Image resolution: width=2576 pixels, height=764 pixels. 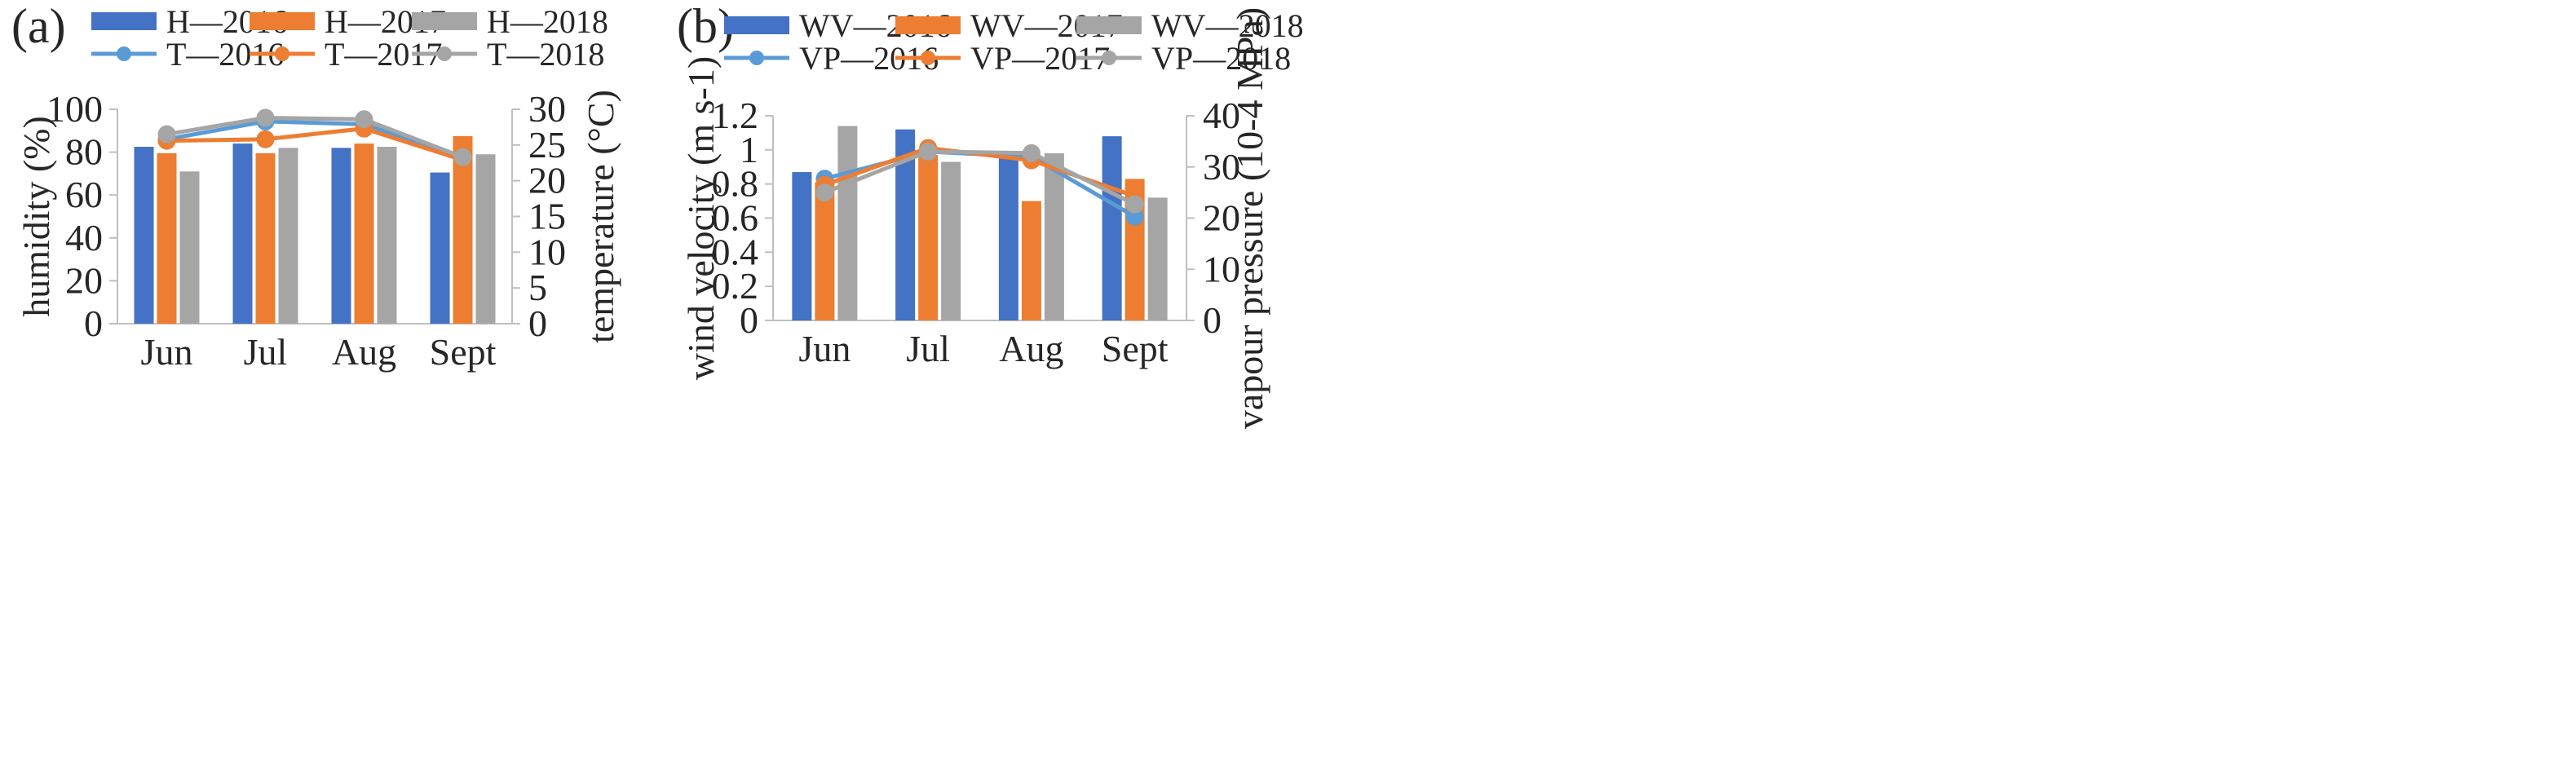 I want to click on y-axis-title: humidity (%), so click(x=36, y=217).